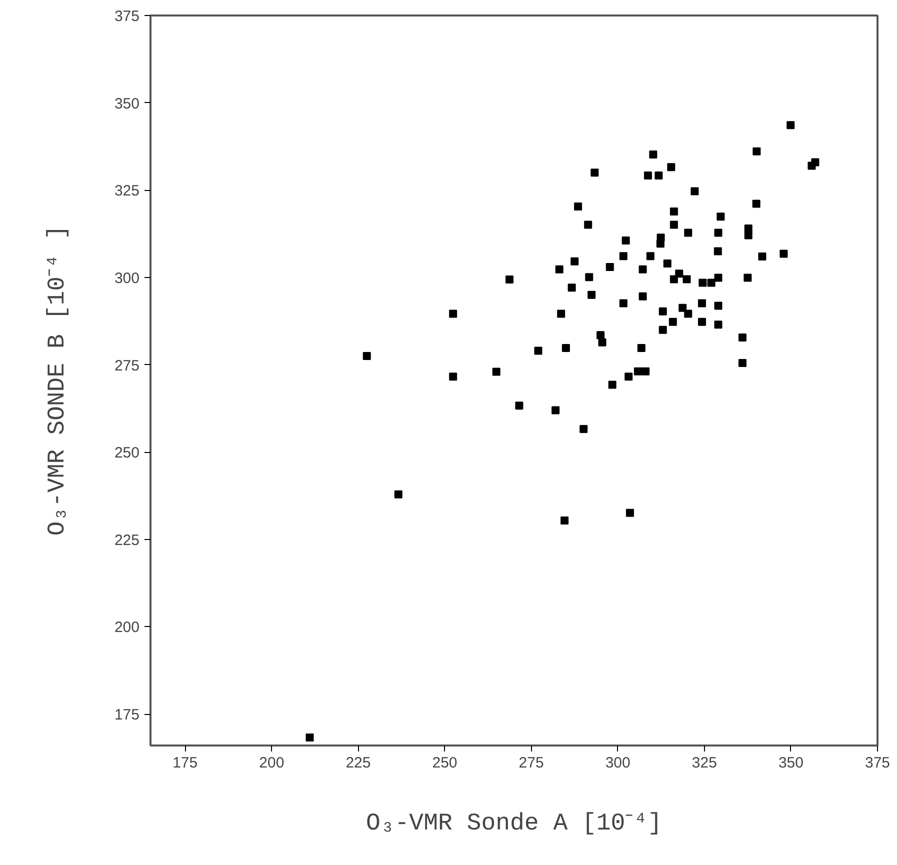  What do you see at coordinates (127, 540) in the screenshot?
I see `y-tick-label: 225` at bounding box center [127, 540].